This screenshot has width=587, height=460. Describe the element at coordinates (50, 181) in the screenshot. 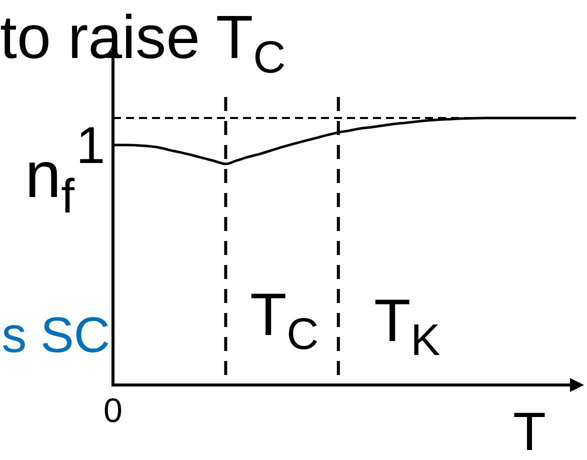

I see `y-axis-title: n$_{f}$` at that location.